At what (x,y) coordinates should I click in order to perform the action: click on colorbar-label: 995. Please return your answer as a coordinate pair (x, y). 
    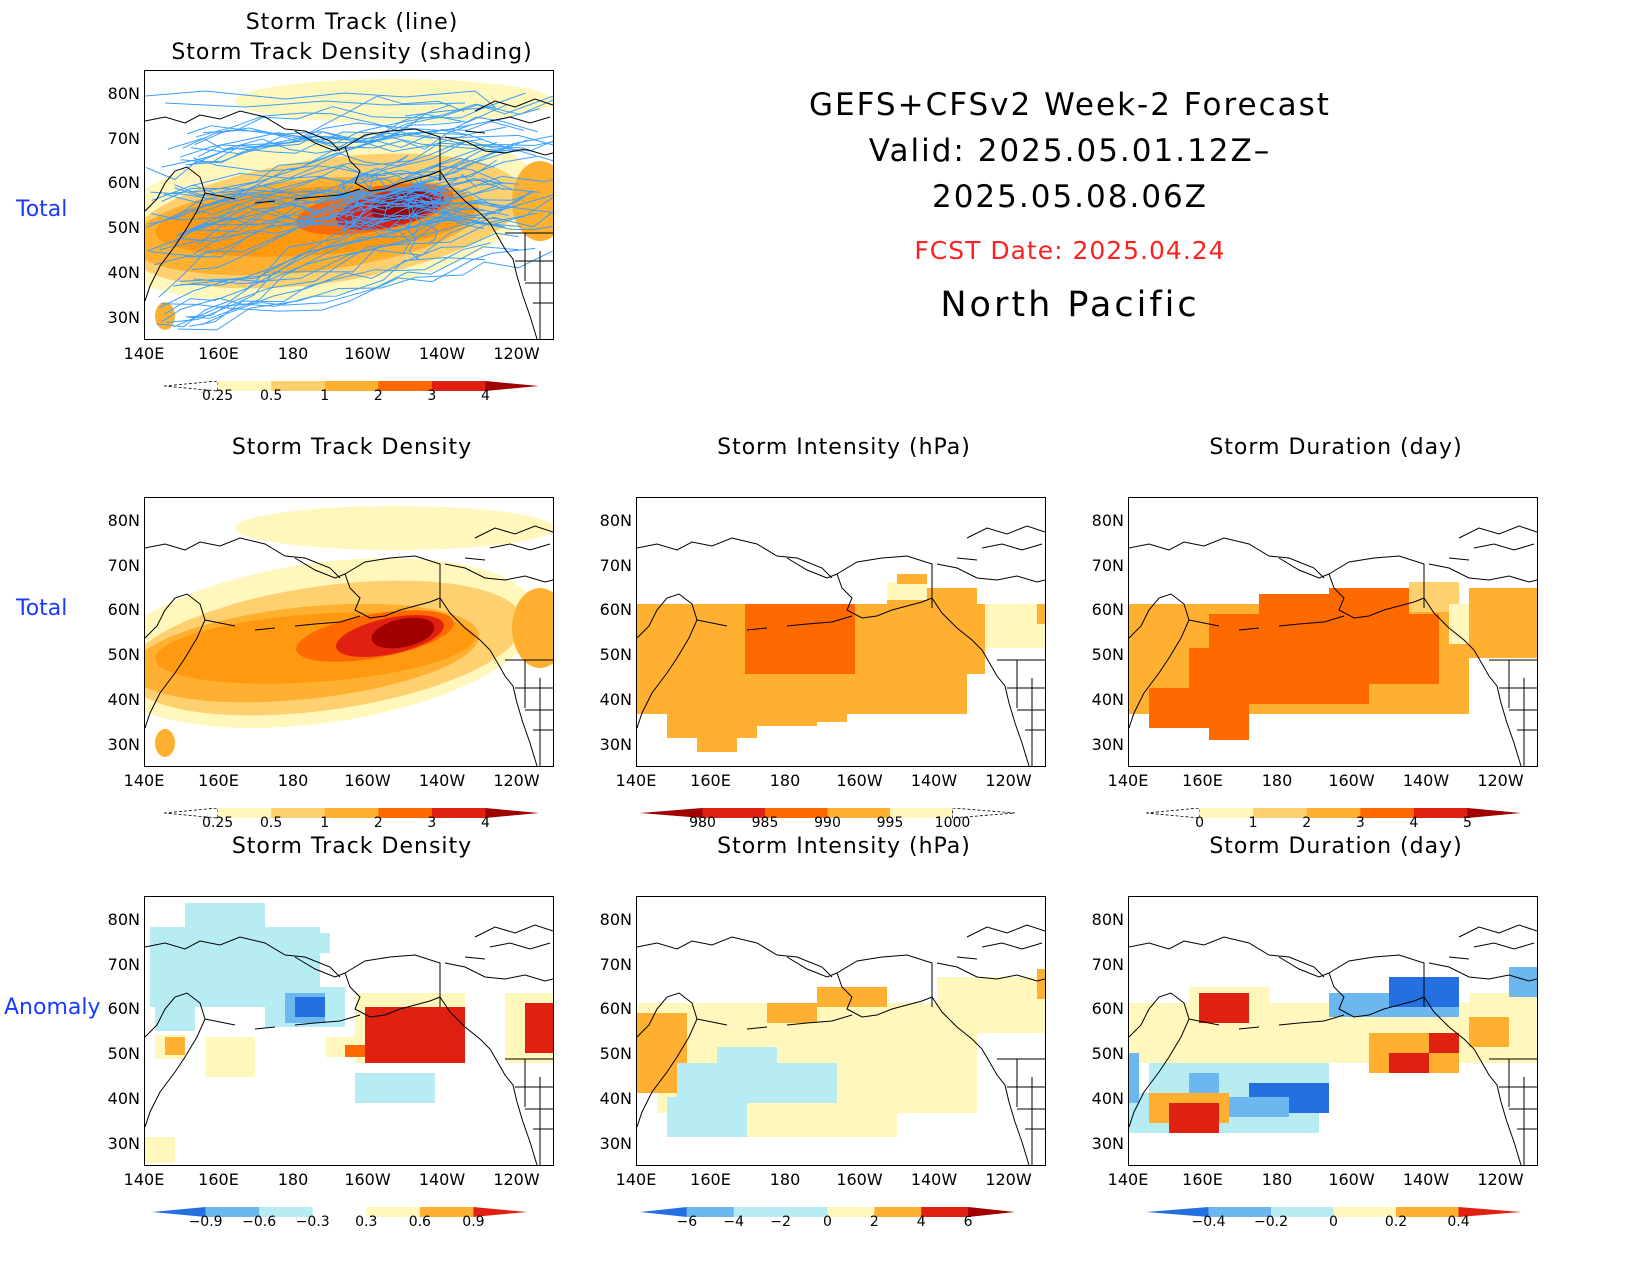
    Looking at the image, I should click on (890, 823).